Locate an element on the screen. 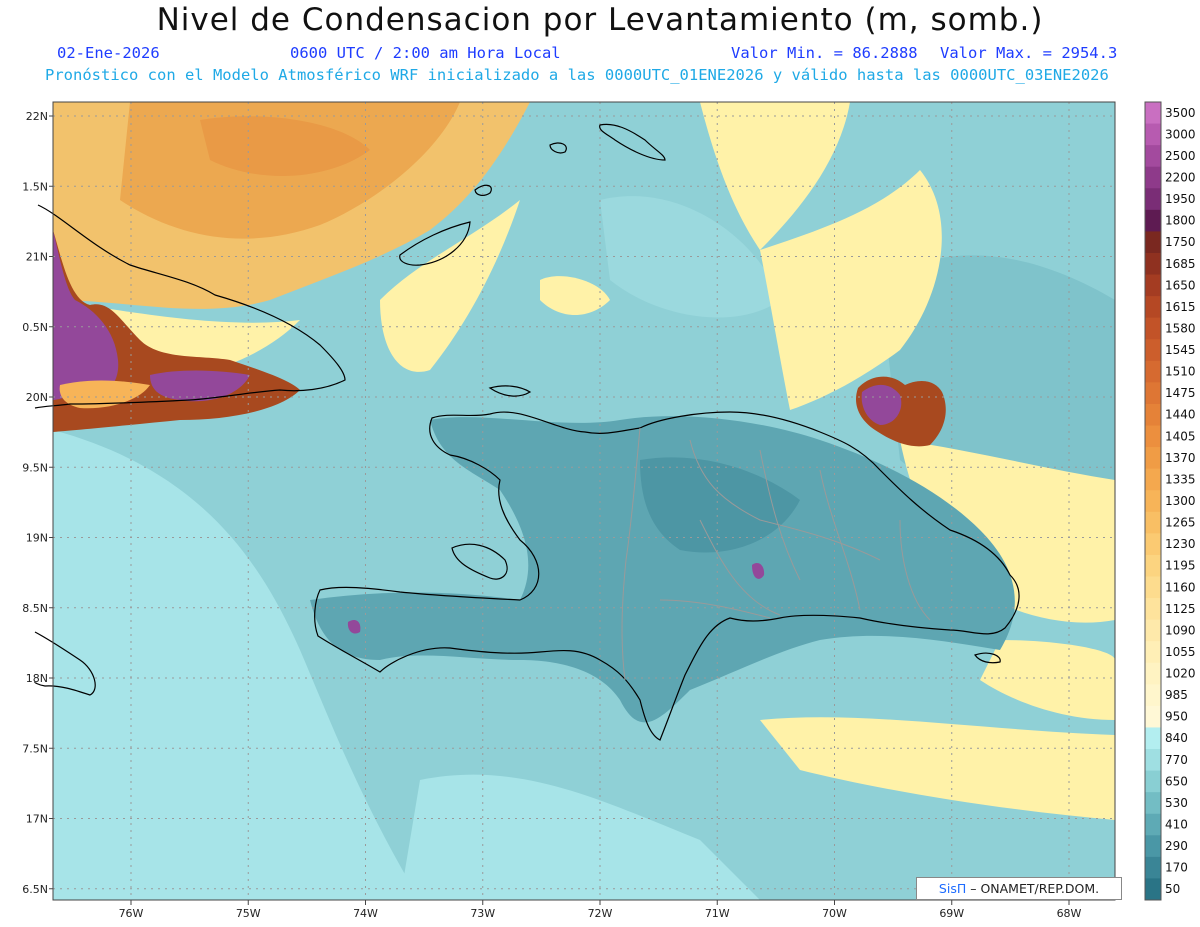 This screenshot has height=927, width=1200. colorbar-label: 1335 is located at coordinates (1180, 479).